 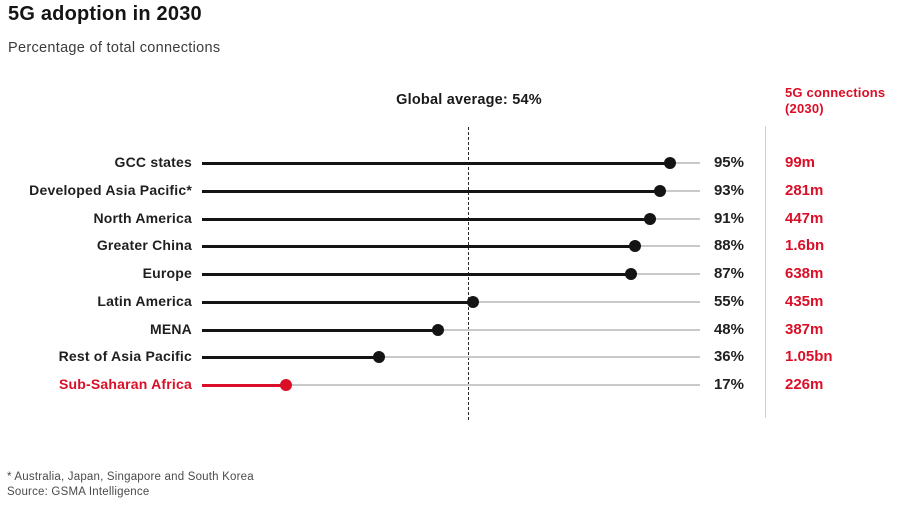 I want to click on connections-value-label: 1.6bn, so click(x=805, y=245).